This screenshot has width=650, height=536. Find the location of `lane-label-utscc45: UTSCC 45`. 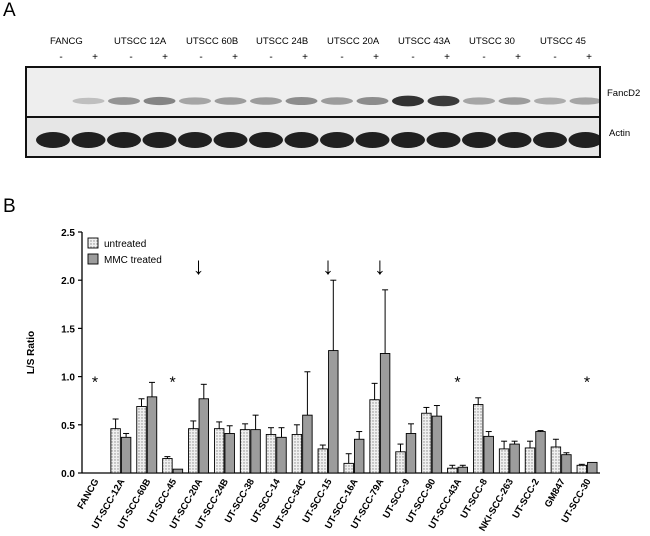

lane-label-utscc45: UTSCC 45 is located at coordinates (563, 41).